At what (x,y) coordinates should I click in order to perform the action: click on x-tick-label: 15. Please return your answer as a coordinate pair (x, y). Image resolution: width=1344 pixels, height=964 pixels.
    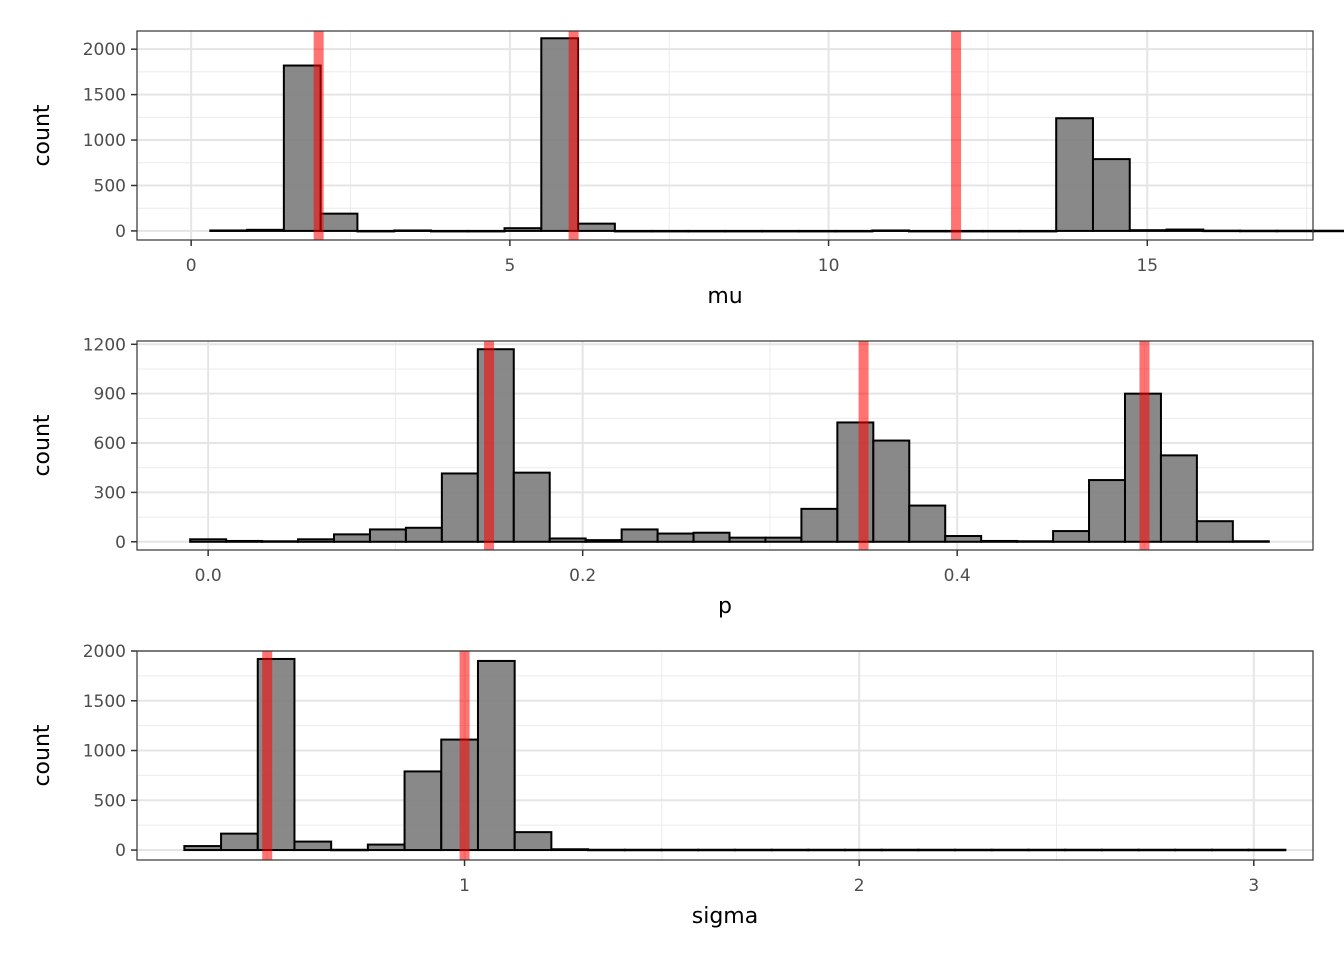
    Looking at the image, I should click on (1147, 266).